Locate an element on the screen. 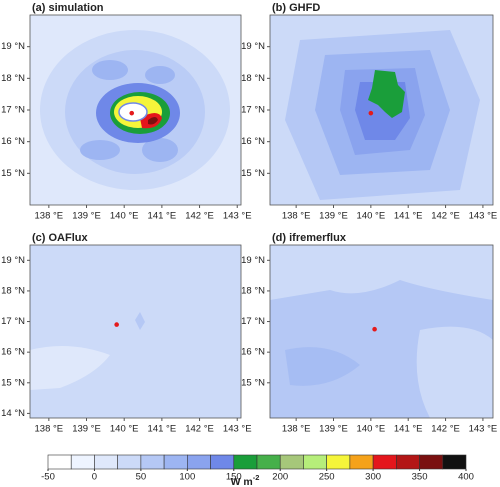 This screenshot has height=487, width=500. panel-title: (a) simulation is located at coordinates (68, 8).